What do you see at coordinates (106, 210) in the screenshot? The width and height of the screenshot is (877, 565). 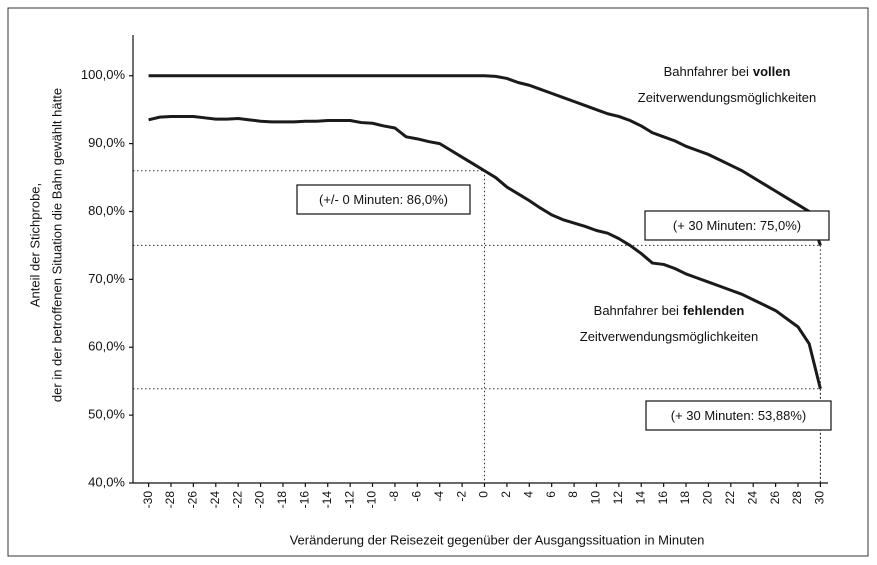 I see `y-tick-label: 80,0%` at bounding box center [106, 210].